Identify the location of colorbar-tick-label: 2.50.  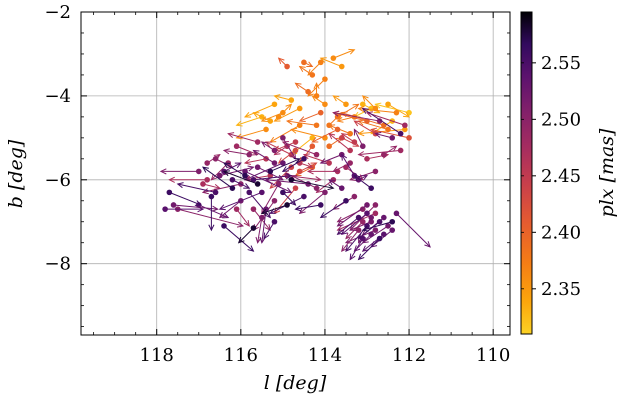
(561, 119).